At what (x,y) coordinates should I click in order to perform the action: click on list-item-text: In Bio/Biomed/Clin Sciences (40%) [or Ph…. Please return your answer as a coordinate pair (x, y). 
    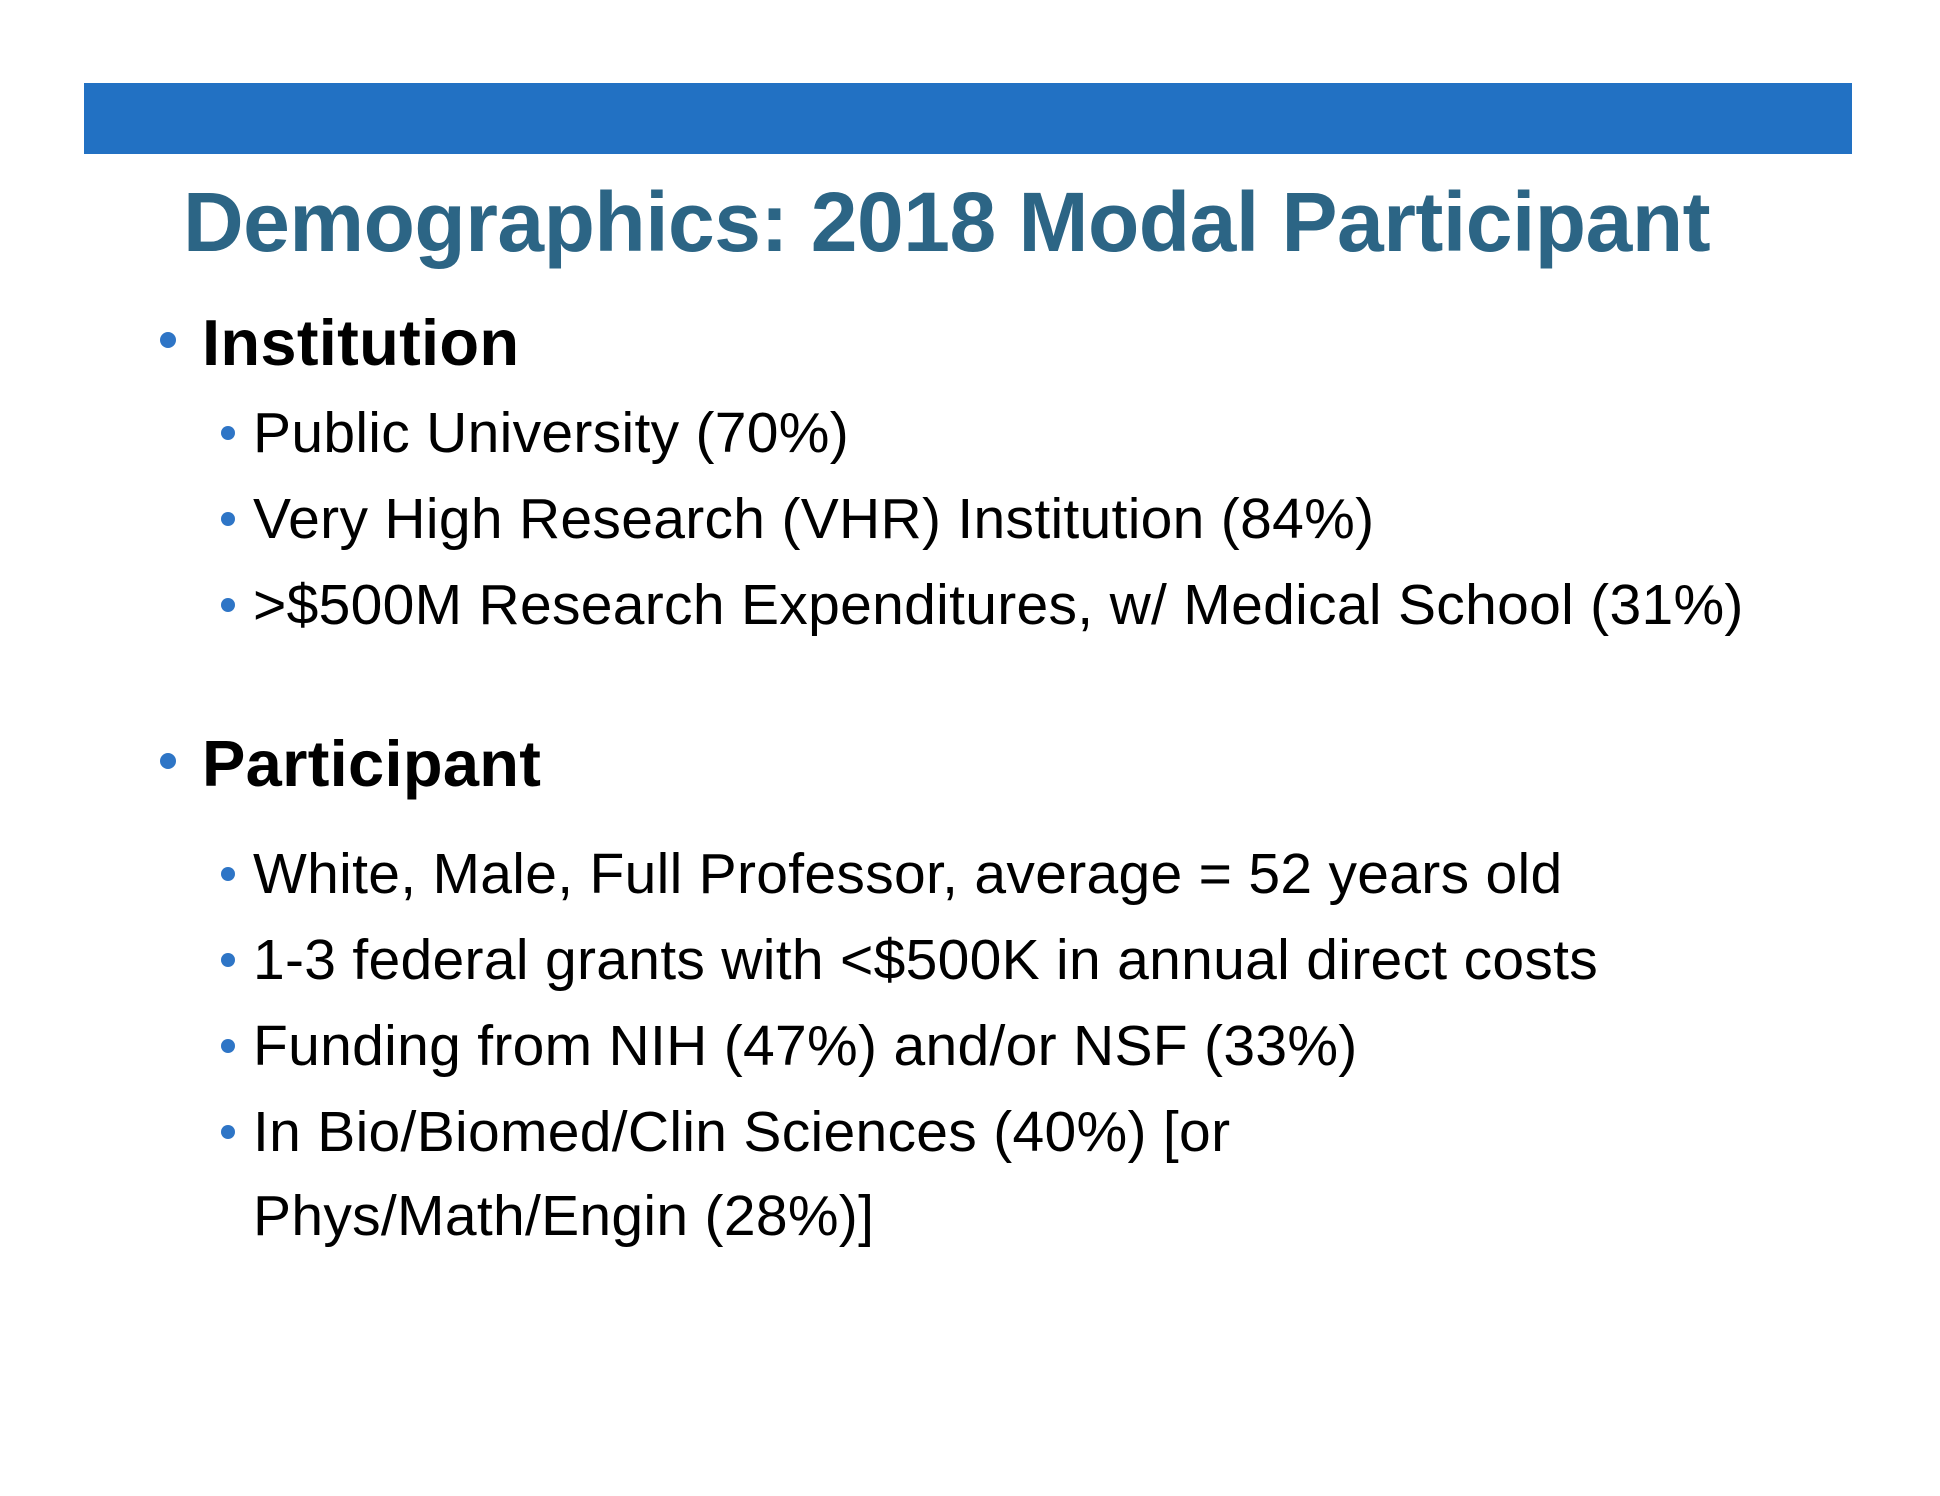
    Looking at the image, I should click on (742, 1174).